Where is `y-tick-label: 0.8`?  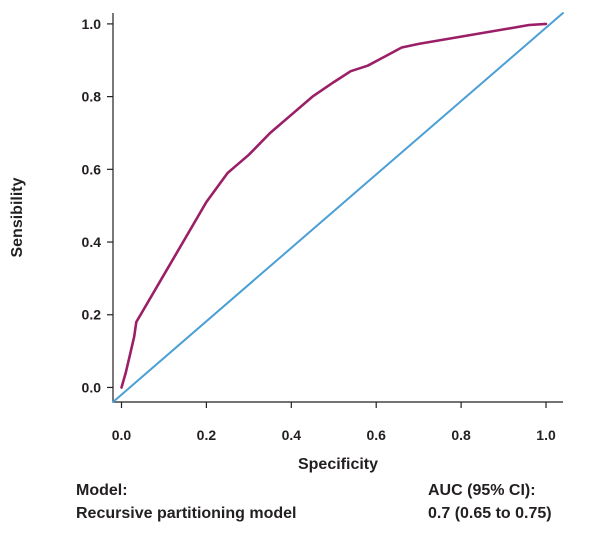
y-tick-label: 0.8 is located at coordinates (92, 97).